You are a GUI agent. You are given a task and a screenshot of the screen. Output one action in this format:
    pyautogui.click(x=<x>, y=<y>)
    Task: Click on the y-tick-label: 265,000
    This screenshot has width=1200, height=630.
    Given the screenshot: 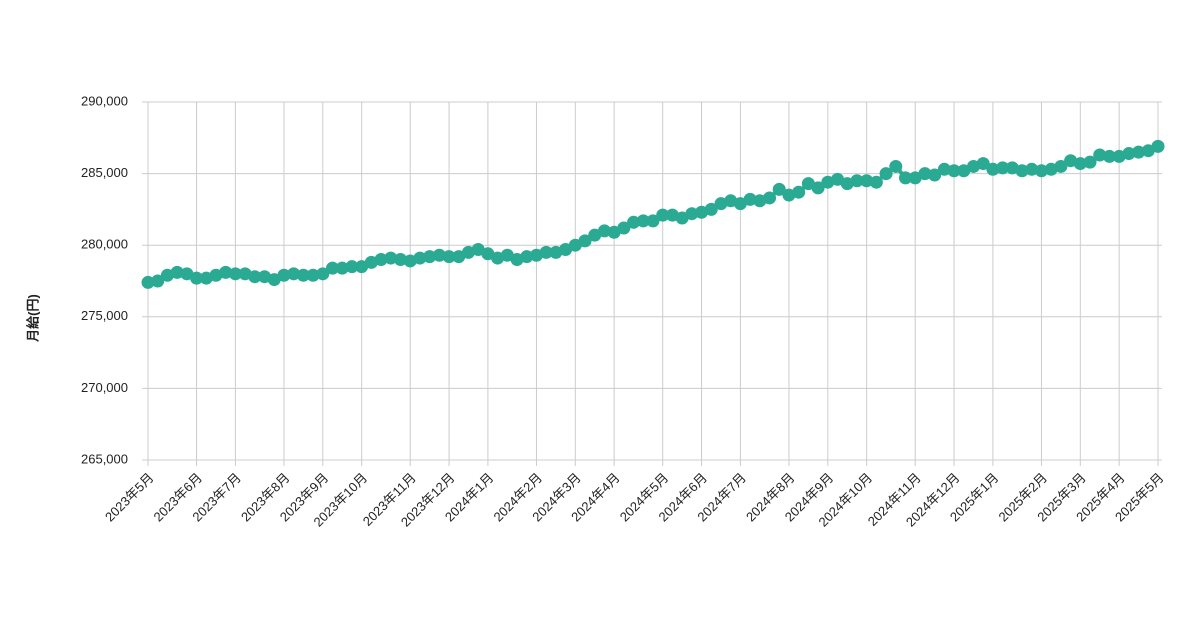 What is the action you would take?
    pyautogui.click(x=104, y=458)
    